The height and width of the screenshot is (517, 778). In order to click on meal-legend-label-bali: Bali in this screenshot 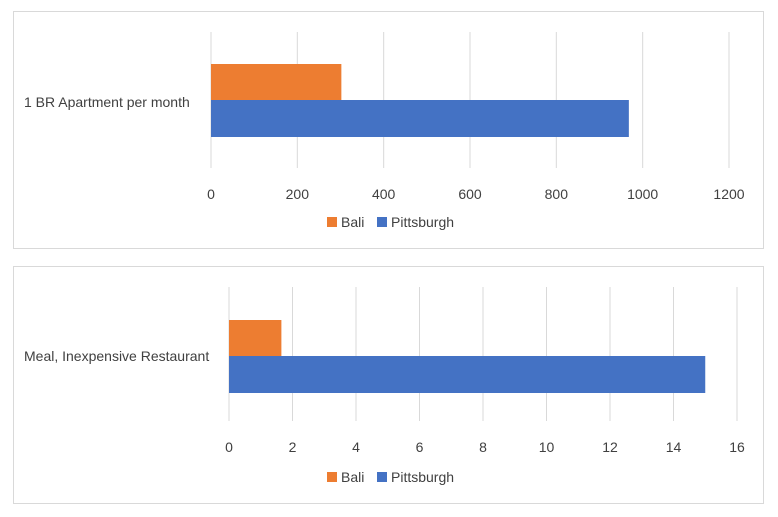, I will do `click(352, 477)`.